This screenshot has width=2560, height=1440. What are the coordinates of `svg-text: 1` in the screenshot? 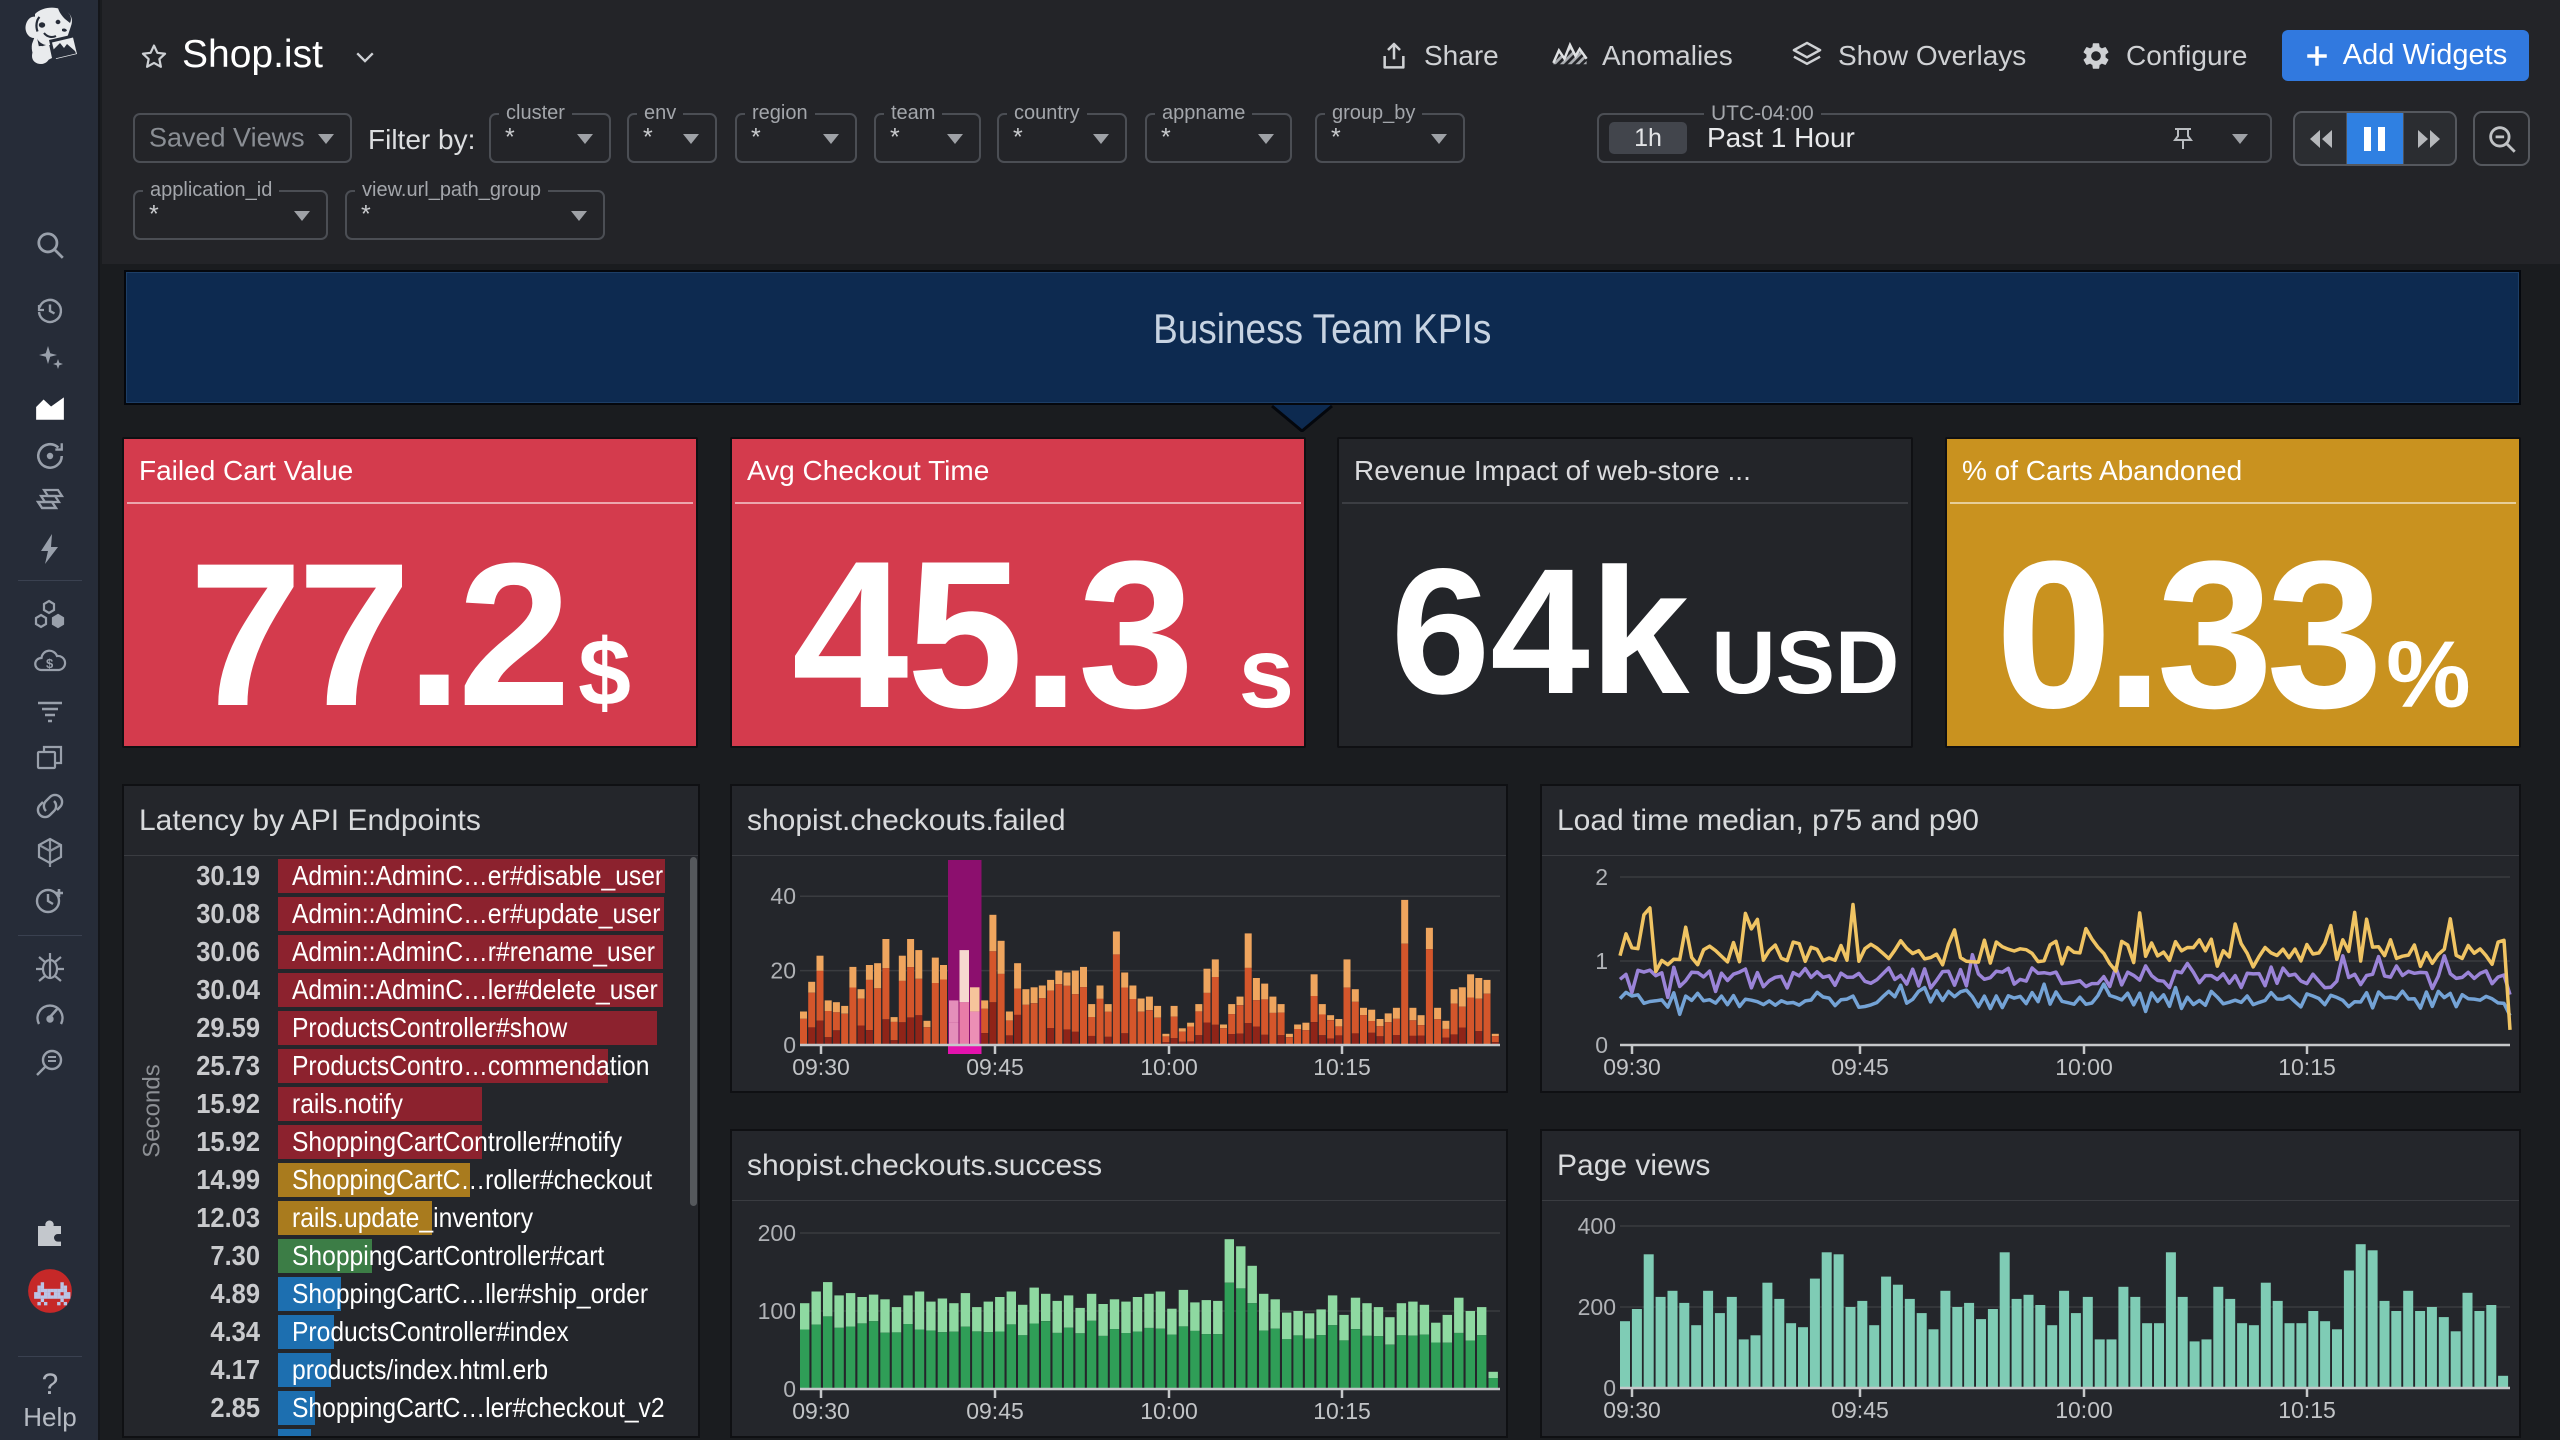 It's located at (1601, 961).